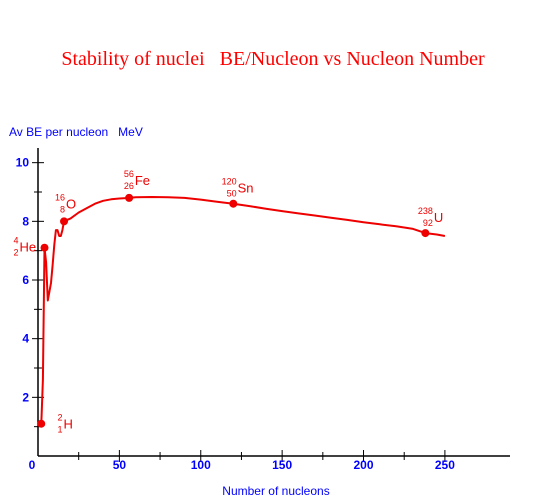  What do you see at coordinates (129, 197) in the screenshot?
I see `nuclide-point-fe` at bounding box center [129, 197].